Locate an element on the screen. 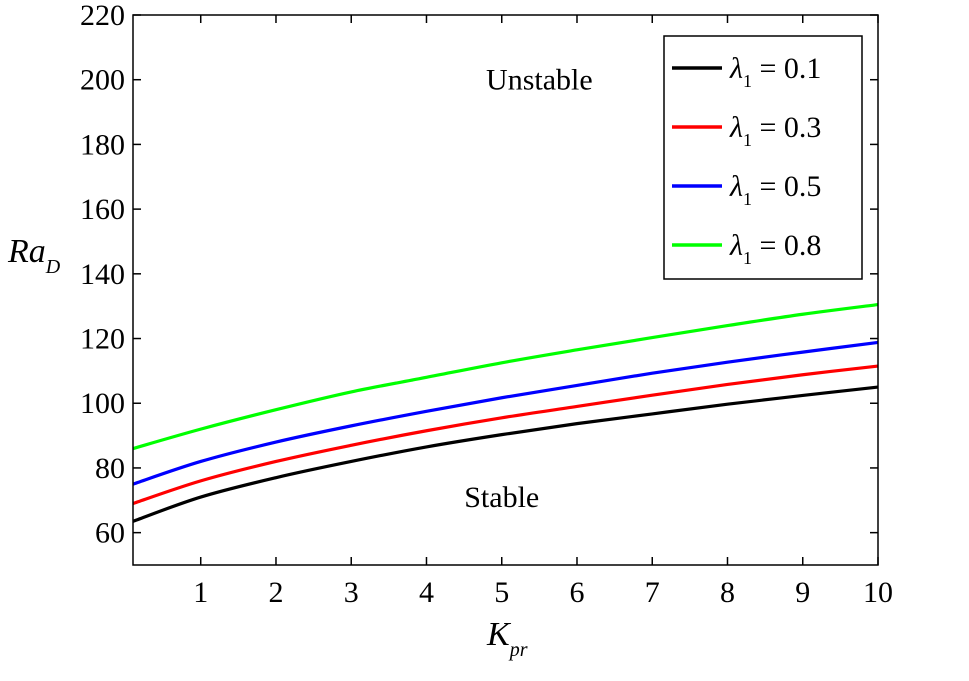 The width and height of the screenshot is (969, 681). y-tick-label: 100 is located at coordinates (102, 403).